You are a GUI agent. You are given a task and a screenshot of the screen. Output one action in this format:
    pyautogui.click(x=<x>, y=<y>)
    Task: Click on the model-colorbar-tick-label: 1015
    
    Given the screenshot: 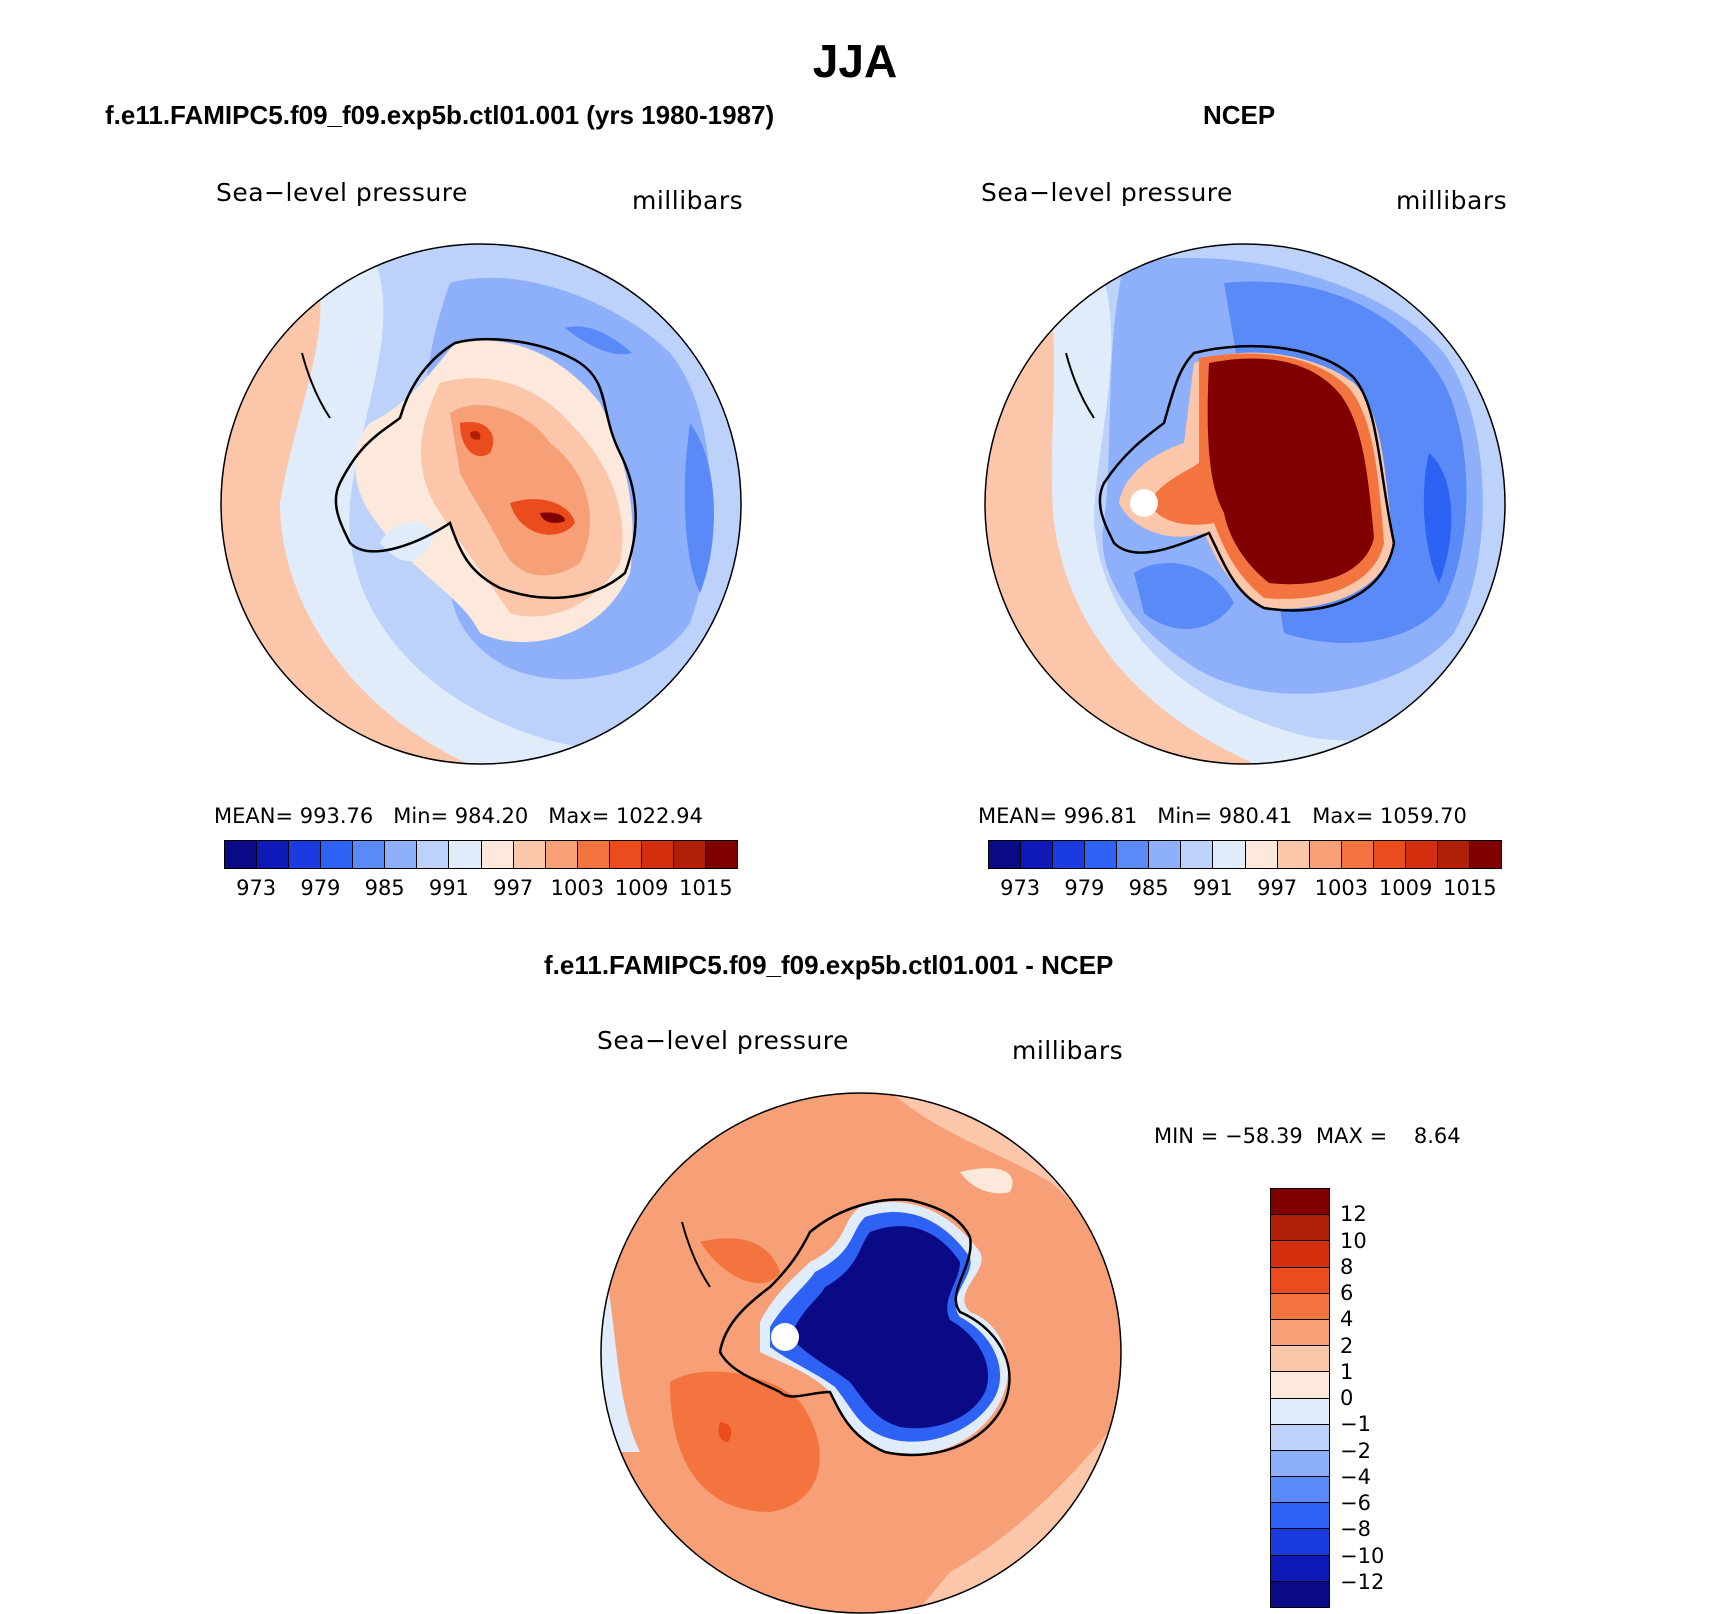 What is the action you would take?
    pyautogui.click(x=706, y=888)
    